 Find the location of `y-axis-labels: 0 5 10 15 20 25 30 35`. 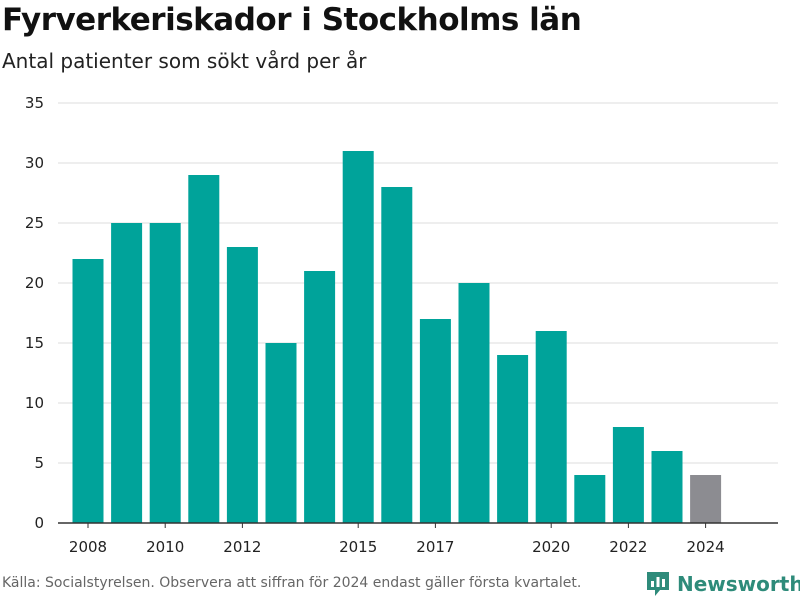

y-axis-labels: 0 5 10 15 20 25 30 35 is located at coordinates (34, 313).